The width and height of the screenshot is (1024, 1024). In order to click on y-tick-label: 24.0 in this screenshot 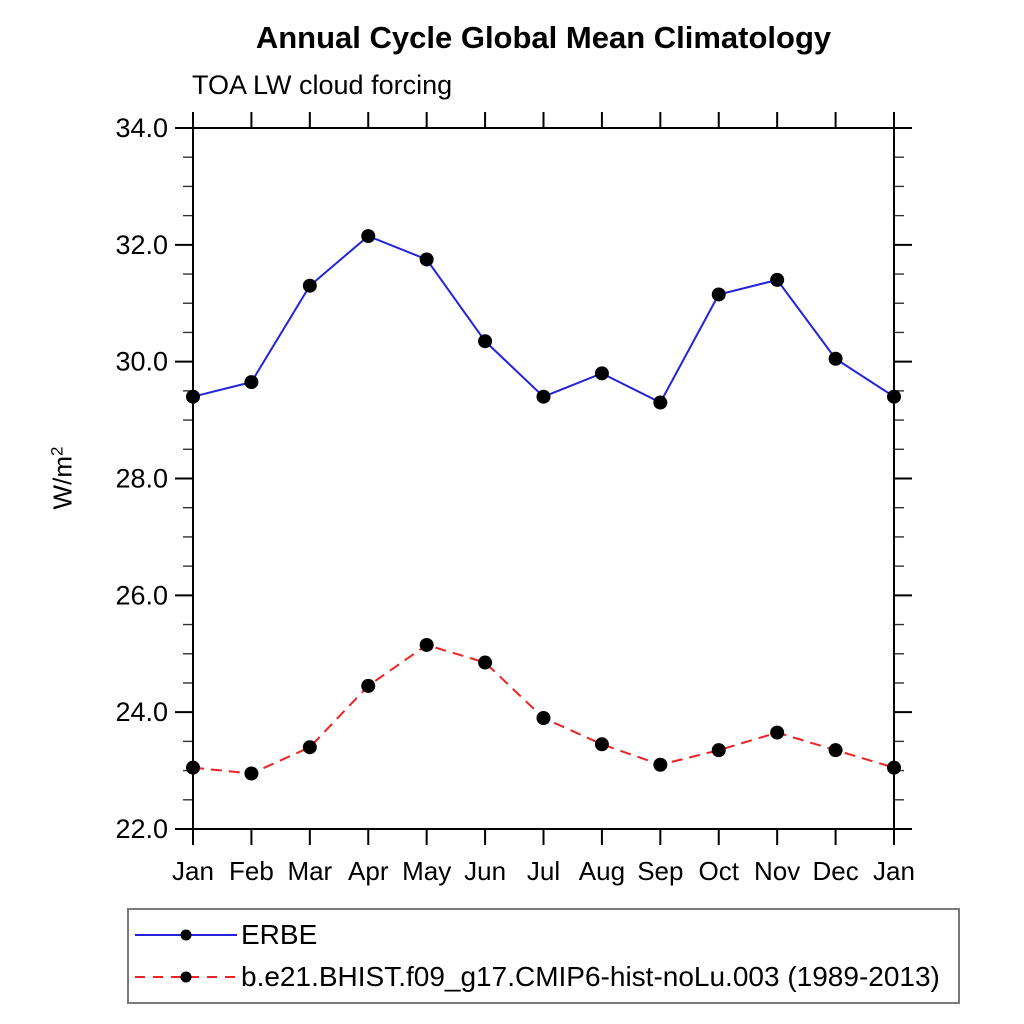, I will do `click(141, 712)`.